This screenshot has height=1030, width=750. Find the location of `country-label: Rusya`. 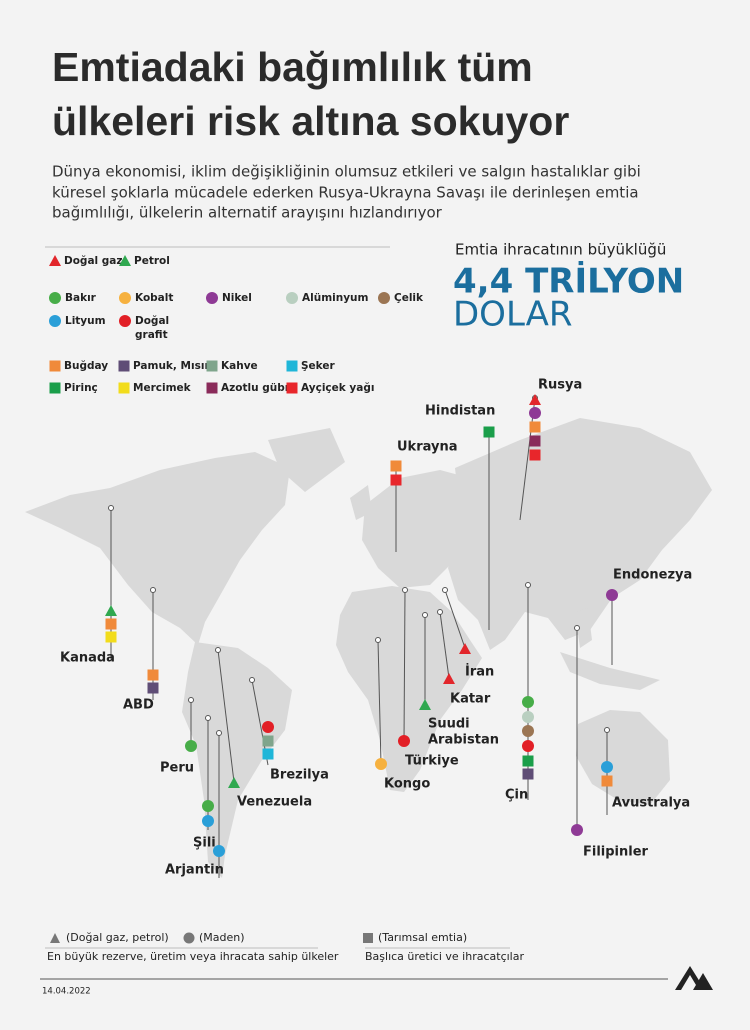

country-label: Rusya is located at coordinates (560, 385).